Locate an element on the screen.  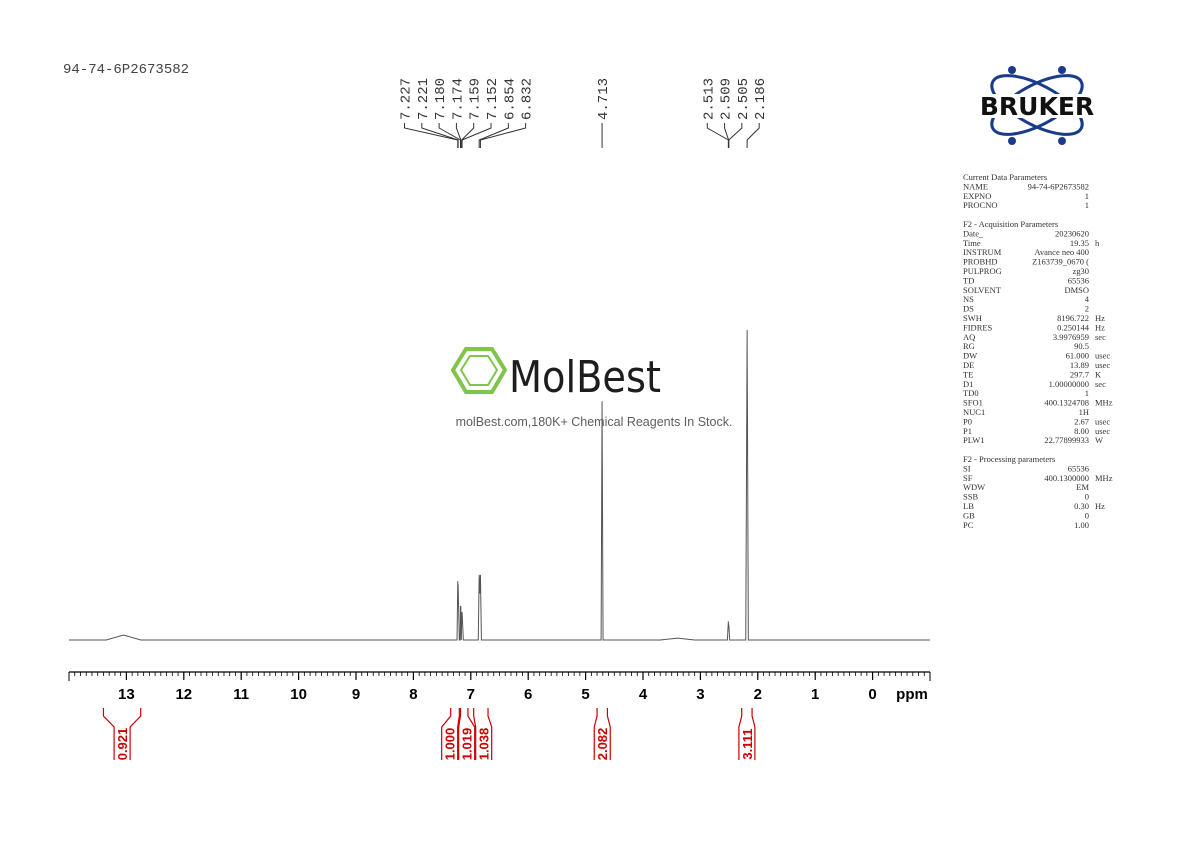
param-key: TE is located at coordinates (968, 374).